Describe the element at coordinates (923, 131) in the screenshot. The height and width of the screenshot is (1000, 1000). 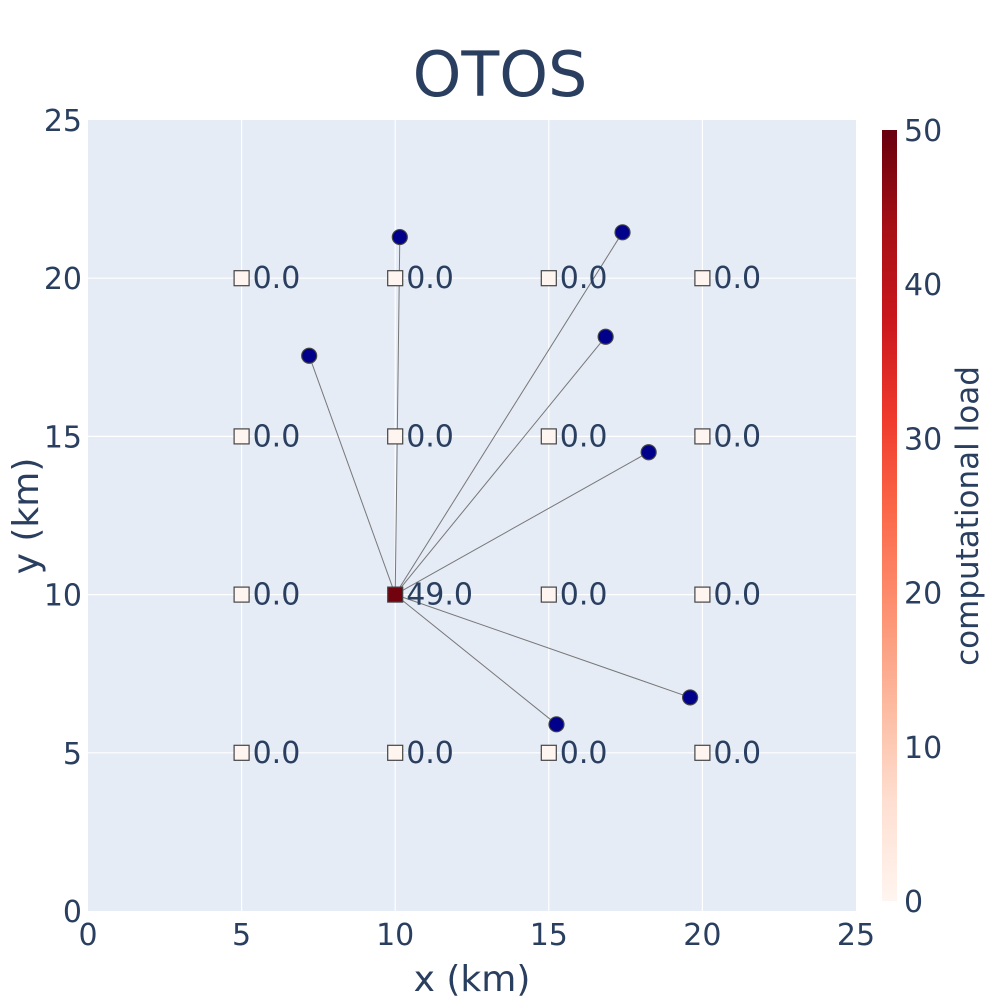
I see `colorbar-tick-label: 50` at that location.